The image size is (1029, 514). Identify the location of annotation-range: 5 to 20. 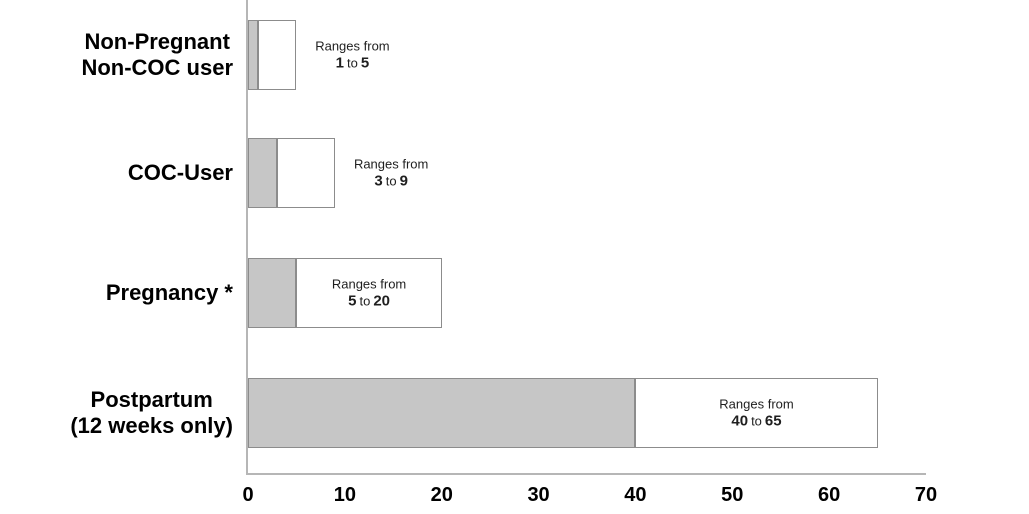
(369, 301).